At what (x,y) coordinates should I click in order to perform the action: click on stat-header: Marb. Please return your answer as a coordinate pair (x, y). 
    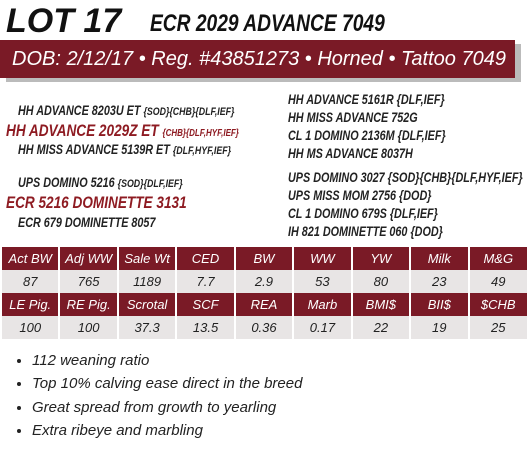
    Looking at the image, I should click on (322, 304).